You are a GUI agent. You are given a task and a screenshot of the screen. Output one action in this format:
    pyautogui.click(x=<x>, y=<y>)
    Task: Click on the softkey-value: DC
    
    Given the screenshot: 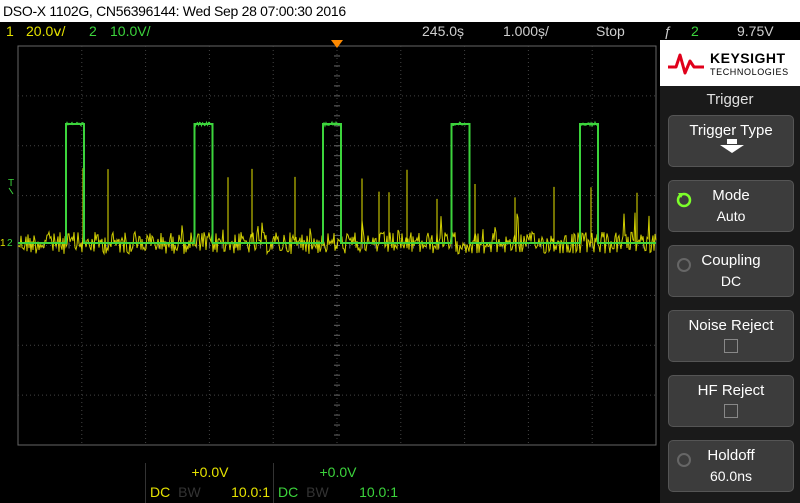 What is the action you would take?
    pyautogui.click(x=731, y=281)
    